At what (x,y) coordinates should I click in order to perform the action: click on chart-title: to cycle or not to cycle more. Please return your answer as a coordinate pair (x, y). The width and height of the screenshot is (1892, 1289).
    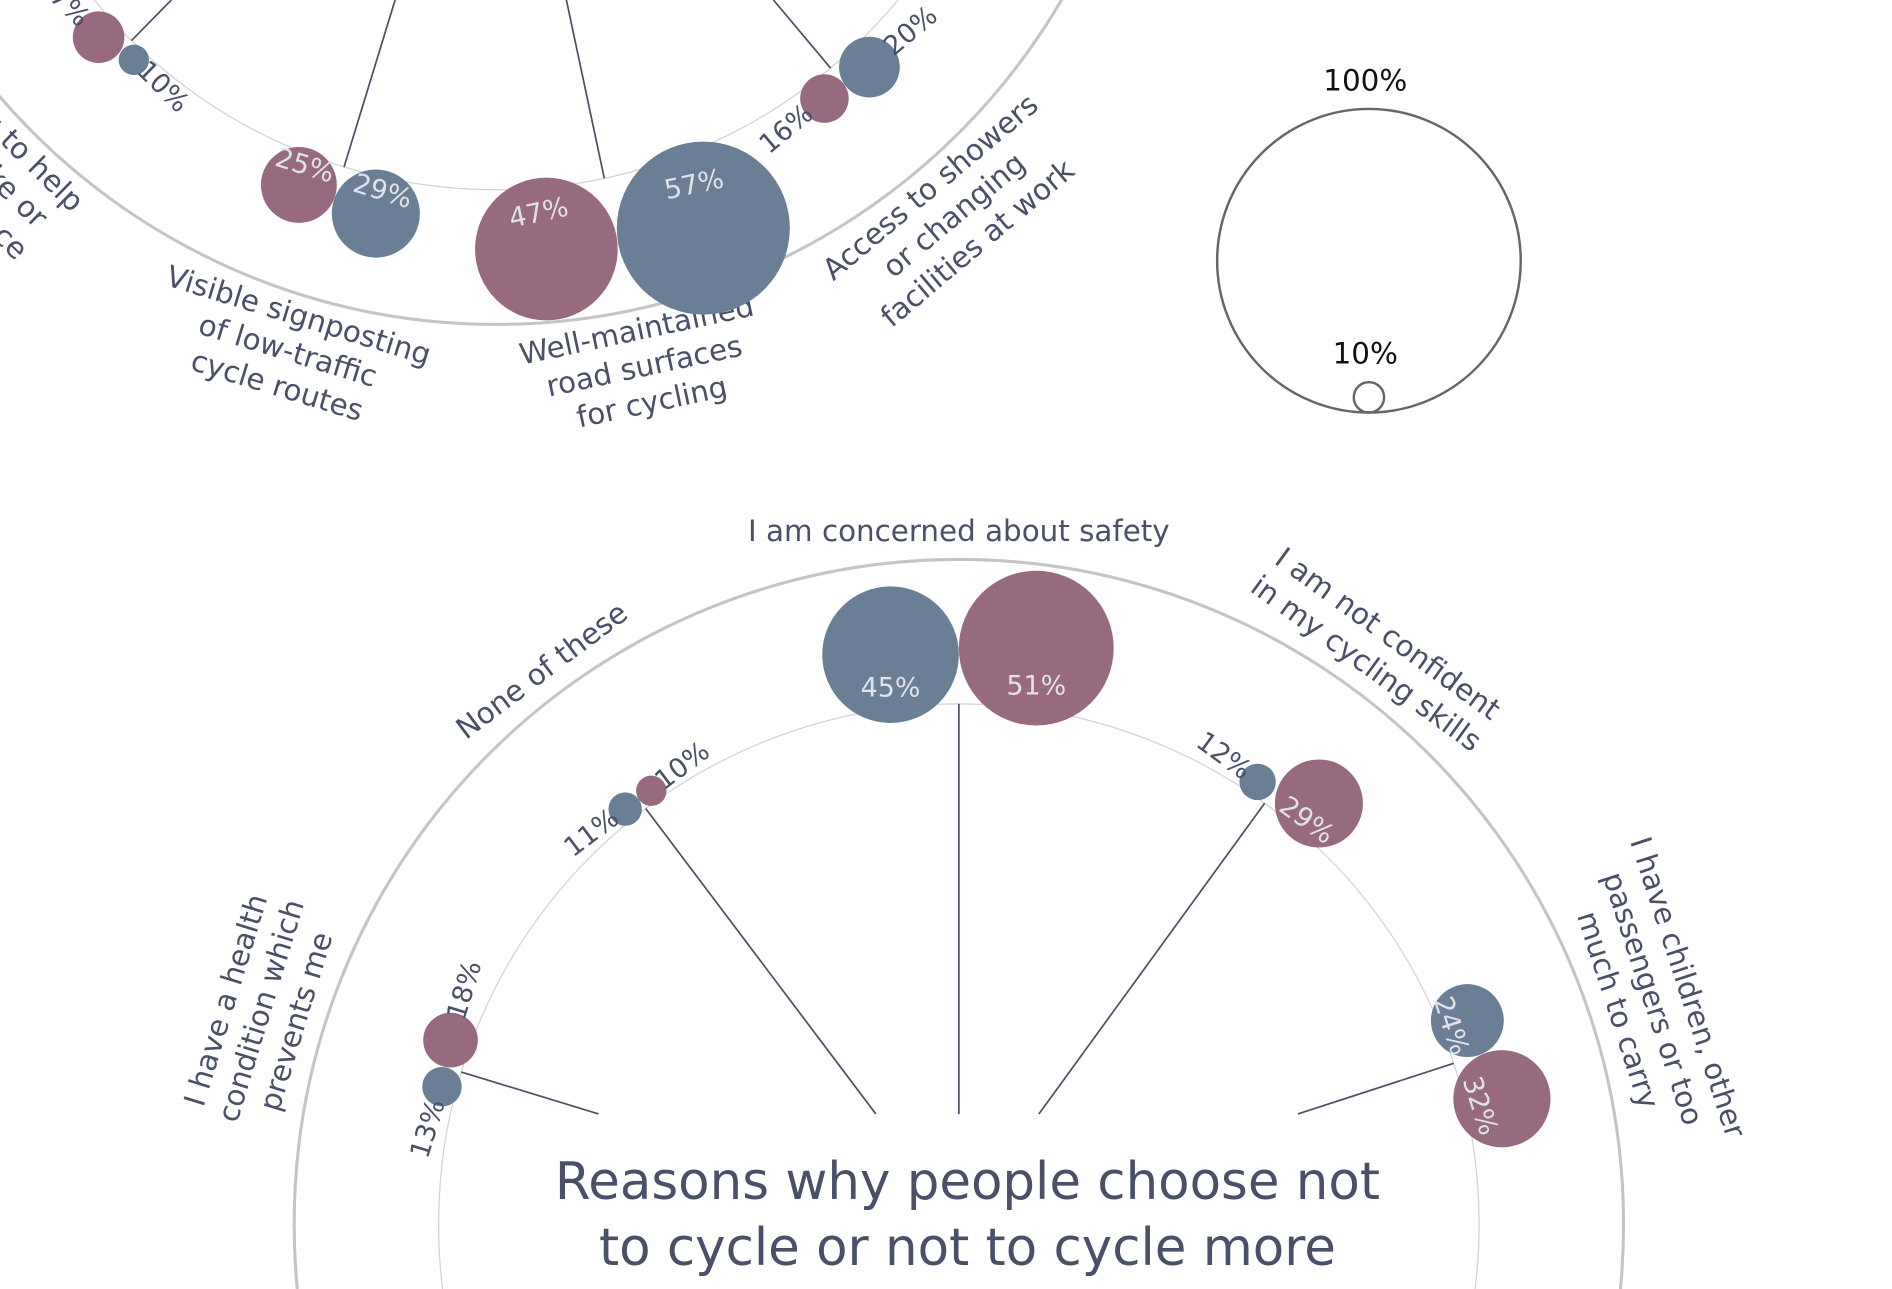
    Looking at the image, I should click on (967, 1248).